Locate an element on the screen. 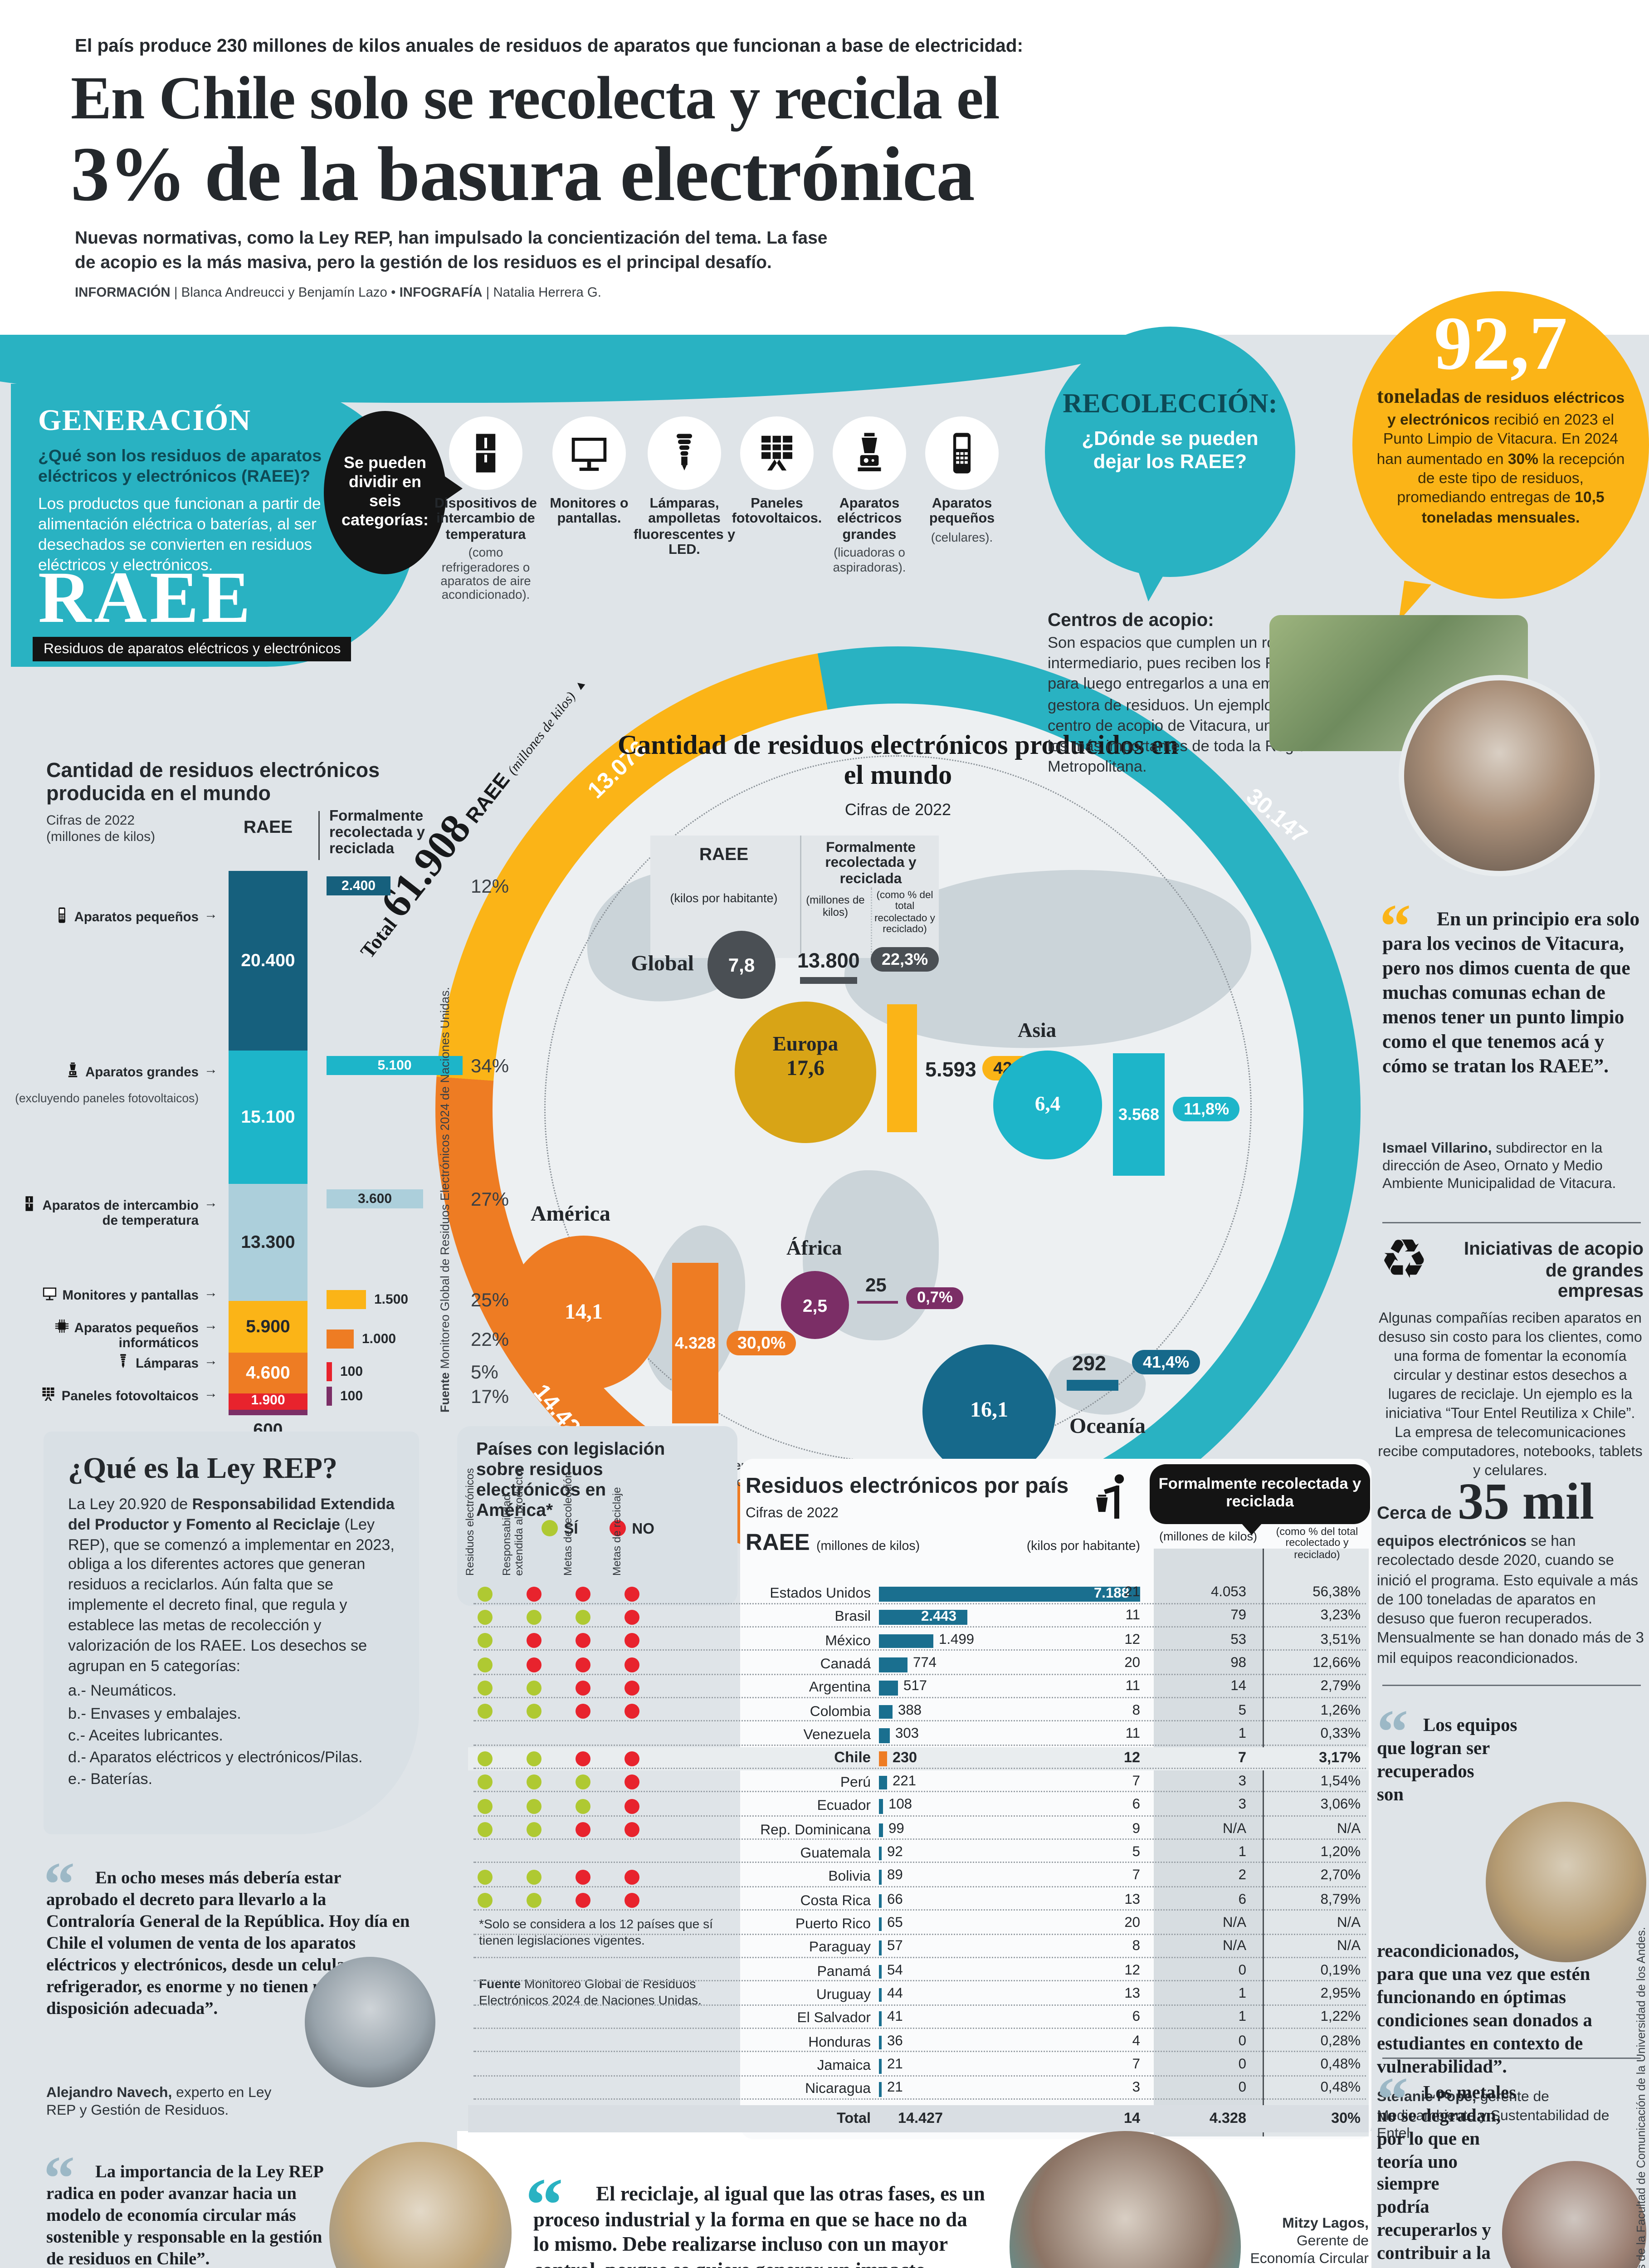 Image resolution: width=1649 pixels, height=2268 pixels. page-title-2: 3% de la basura electrónica is located at coordinates (523, 175).